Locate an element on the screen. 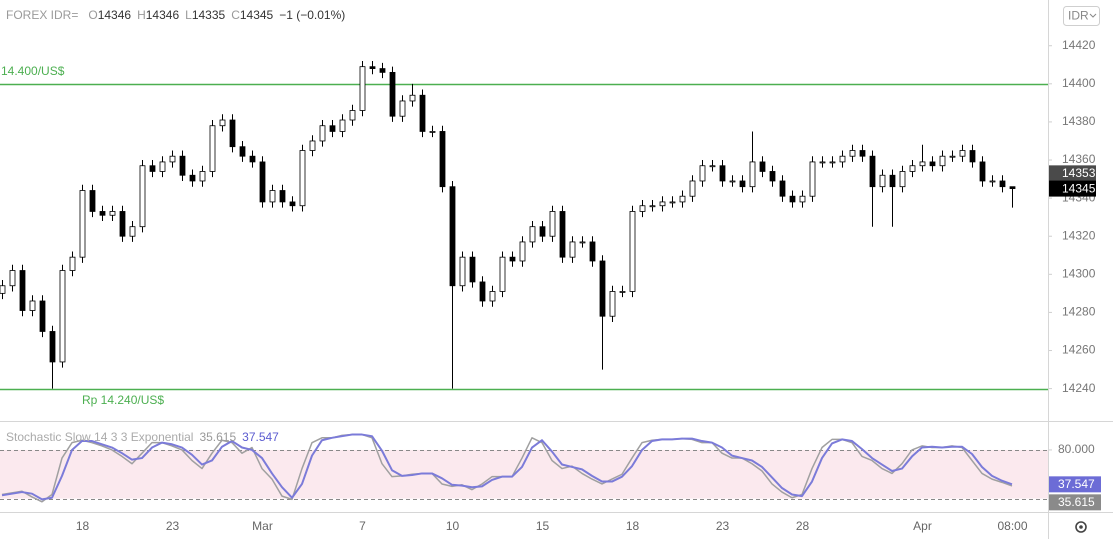  ohlc-label: L is located at coordinates (188, 15).